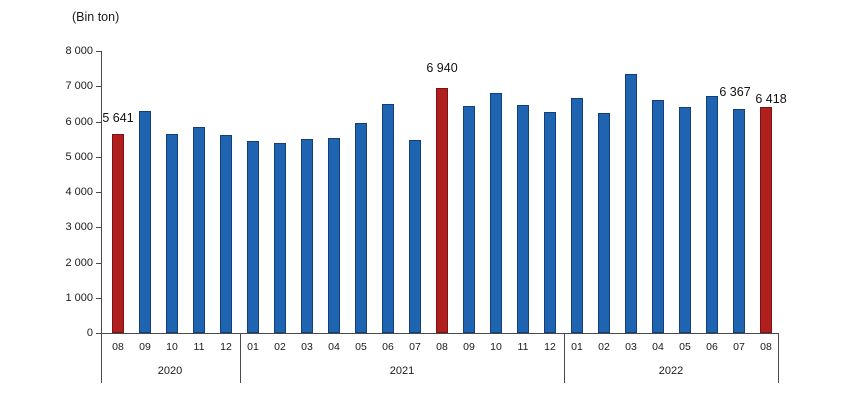 The height and width of the screenshot is (400, 850). I want to click on x-tick-label-2022-06: 06, so click(712, 347).